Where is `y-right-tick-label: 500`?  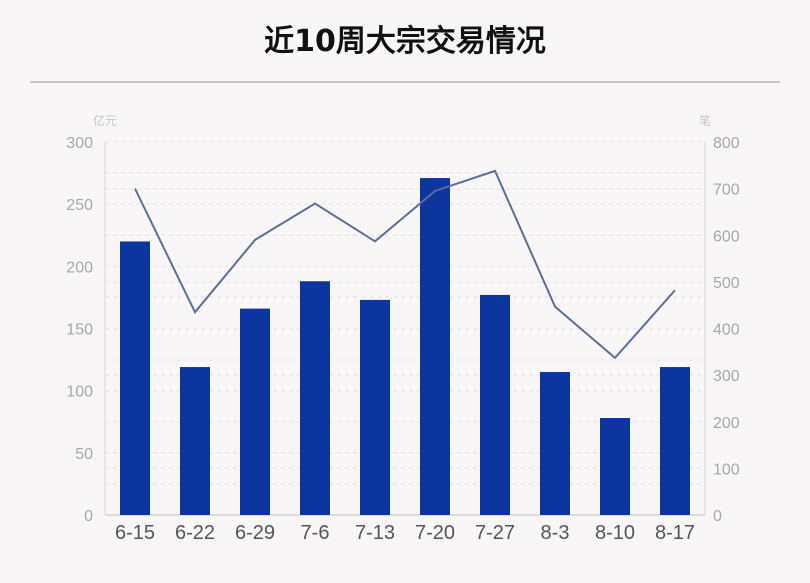 y-right-tick-label: 500 is located at coordinates (726, 283).